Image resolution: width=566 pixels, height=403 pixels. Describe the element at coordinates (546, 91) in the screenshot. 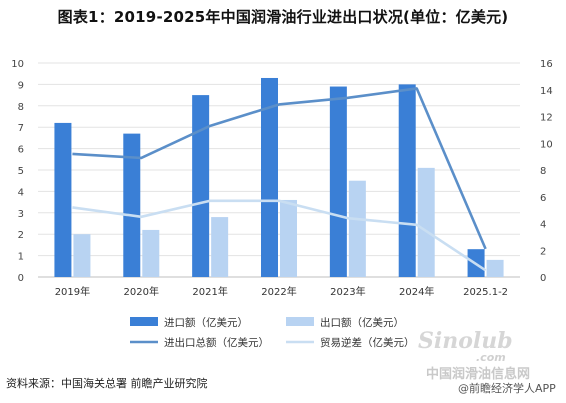

I see `right-tick-label: 14` at that location.